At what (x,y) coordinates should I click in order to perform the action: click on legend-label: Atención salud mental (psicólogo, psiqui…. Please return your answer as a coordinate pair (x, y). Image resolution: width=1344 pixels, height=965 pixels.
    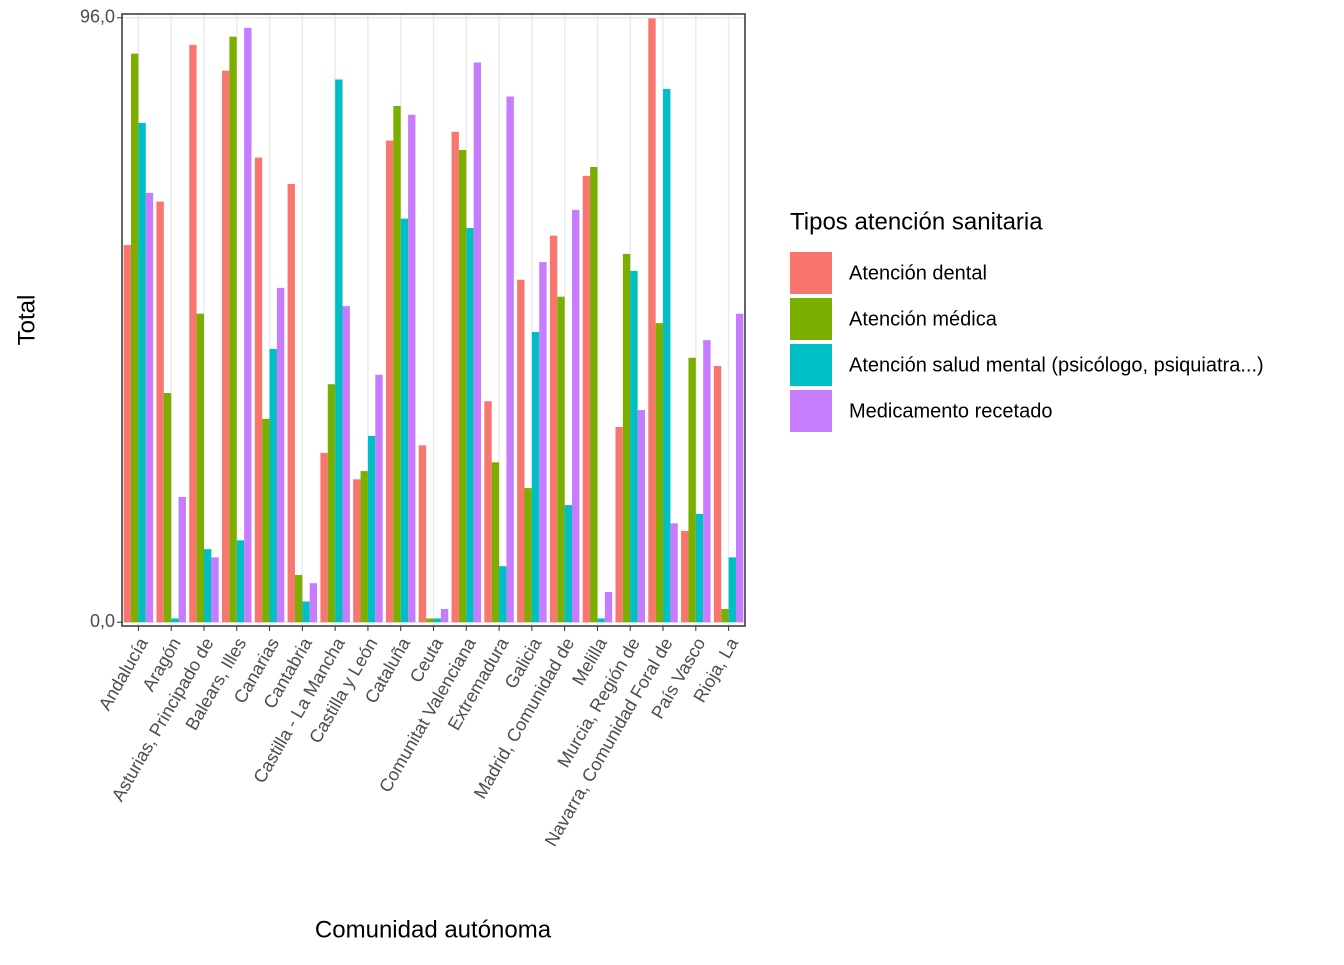
    Looking at the image, I should click on (1056, 365).